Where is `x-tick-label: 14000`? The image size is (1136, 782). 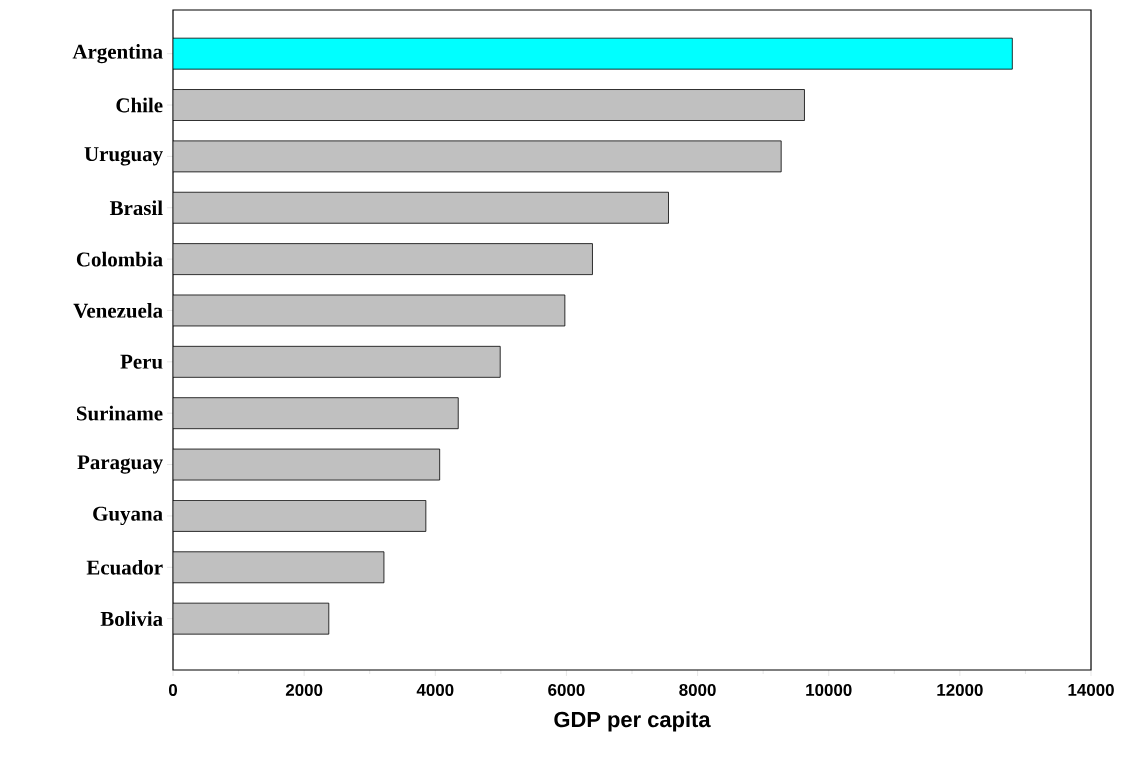
x-tick-label: 14000 is located at coordinates (1091, 689).